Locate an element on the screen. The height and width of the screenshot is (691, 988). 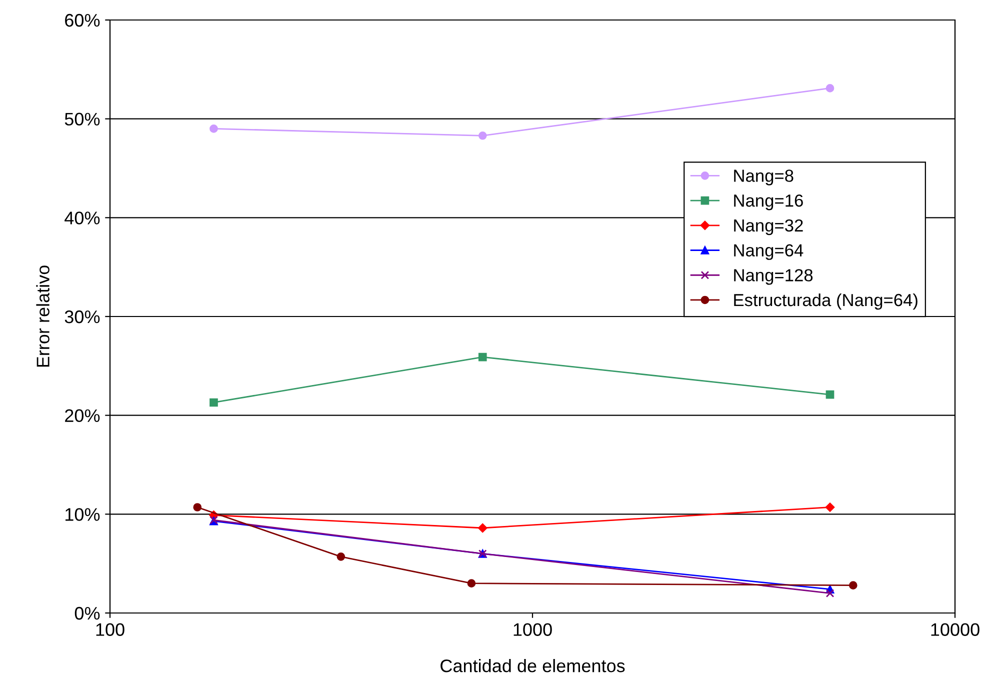
x-tick-label: 10000 is located at coordinates (955, 629).